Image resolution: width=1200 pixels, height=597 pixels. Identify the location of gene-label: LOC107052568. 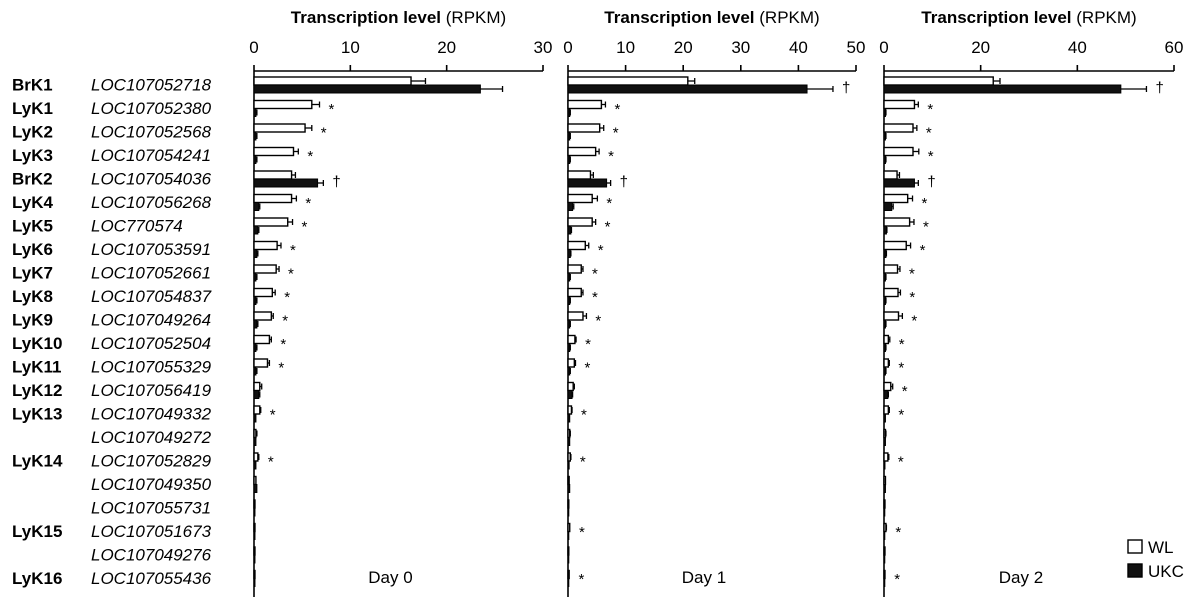
(151, 132).